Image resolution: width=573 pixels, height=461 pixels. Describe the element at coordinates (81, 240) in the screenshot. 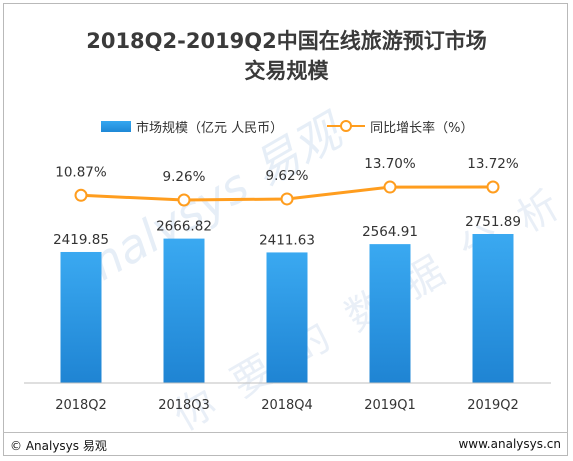

I see `bar-value-label: 2419.85` at that location.